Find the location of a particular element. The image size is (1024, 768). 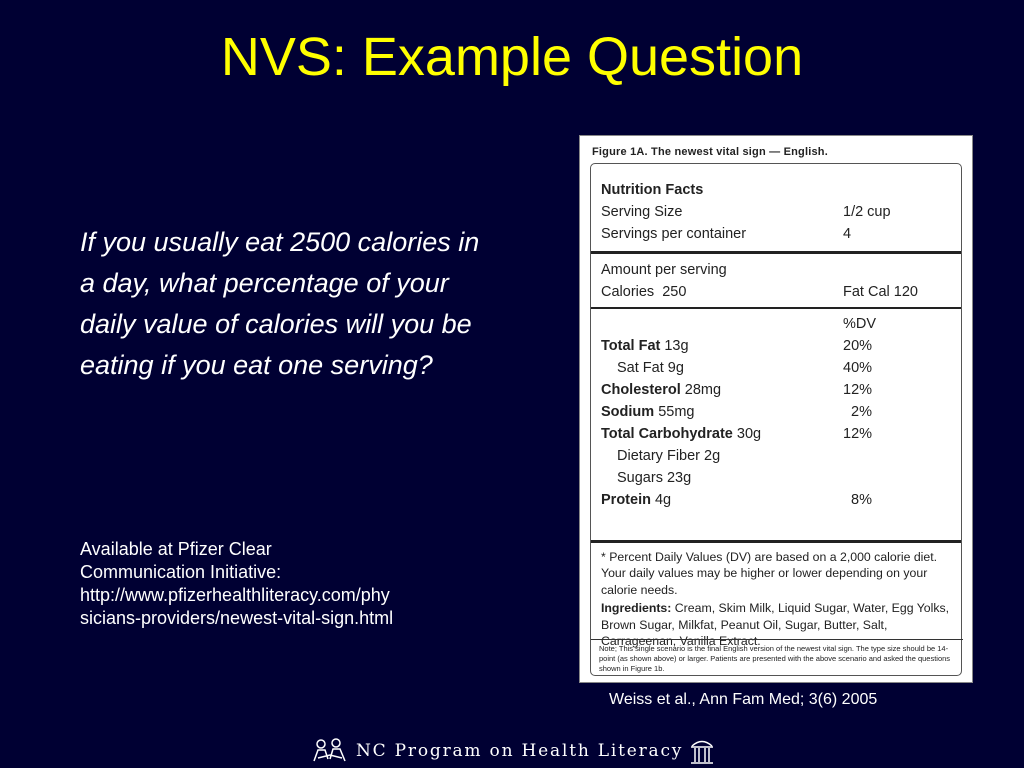

footer-text: NC Program on Health Literacy is located at coordinates (520, 751).